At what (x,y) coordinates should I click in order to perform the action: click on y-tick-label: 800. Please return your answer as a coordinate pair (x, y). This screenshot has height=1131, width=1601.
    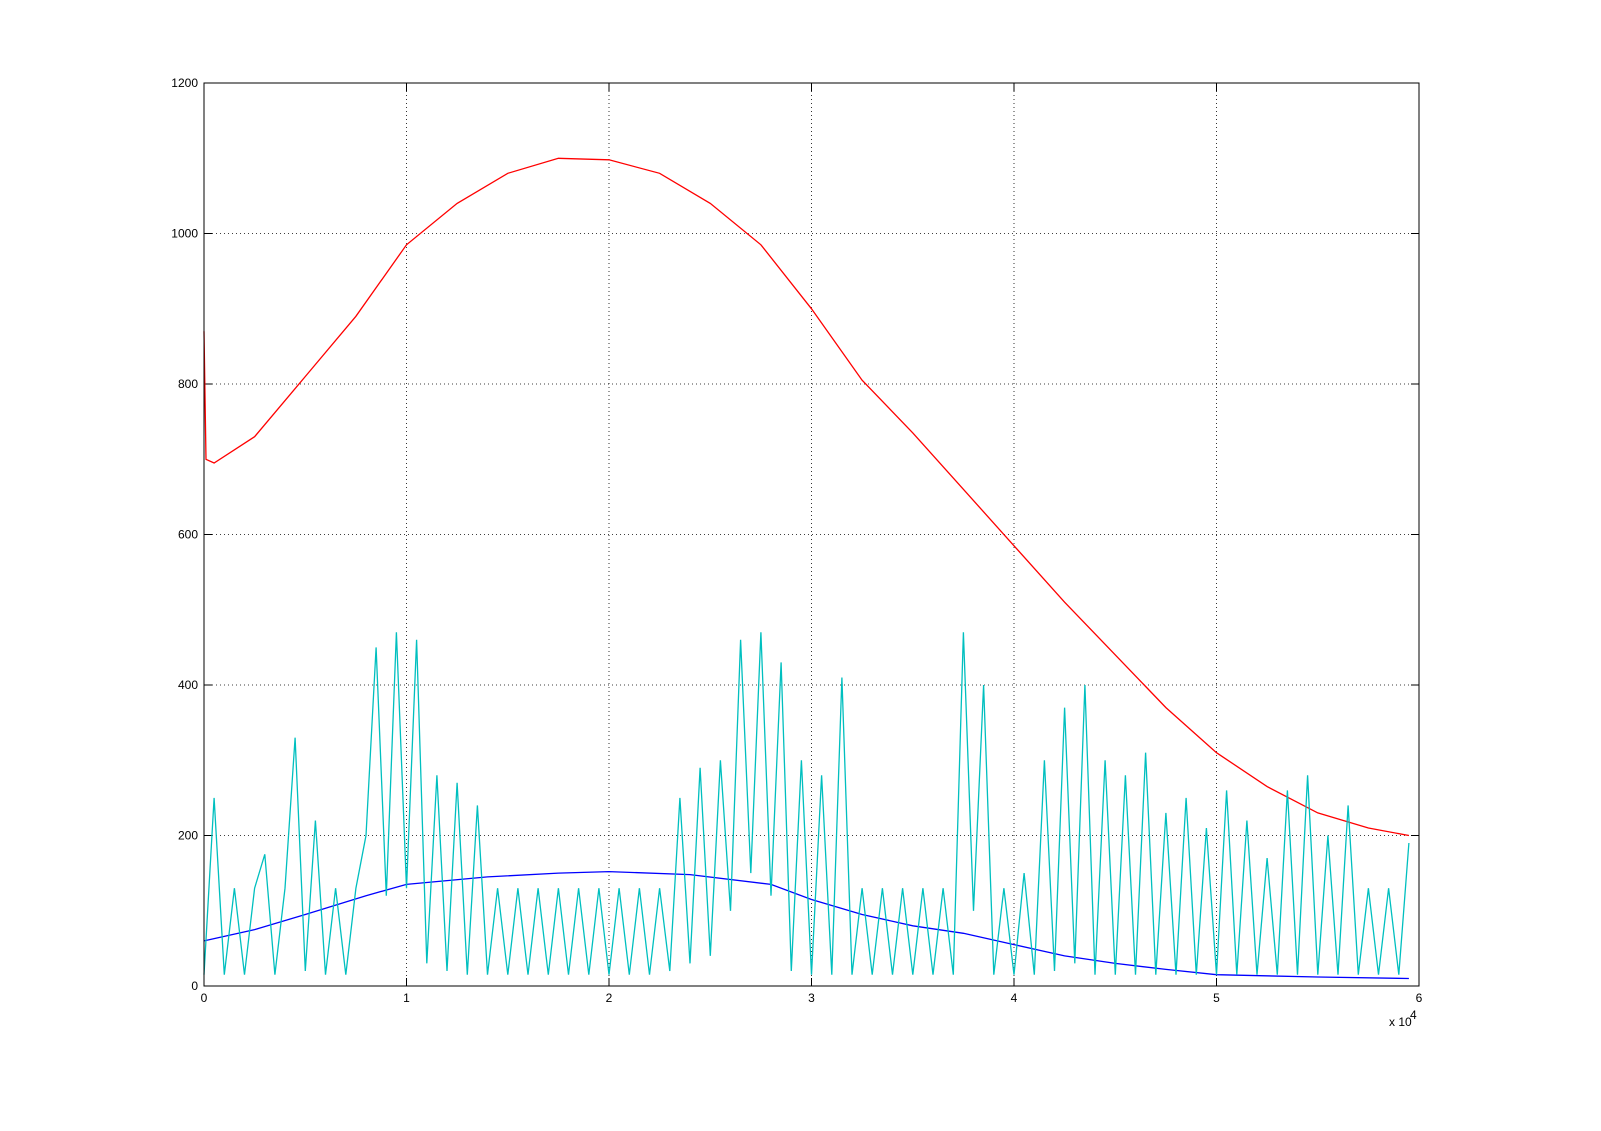
    Looking at the image, I should click on (188, 384).